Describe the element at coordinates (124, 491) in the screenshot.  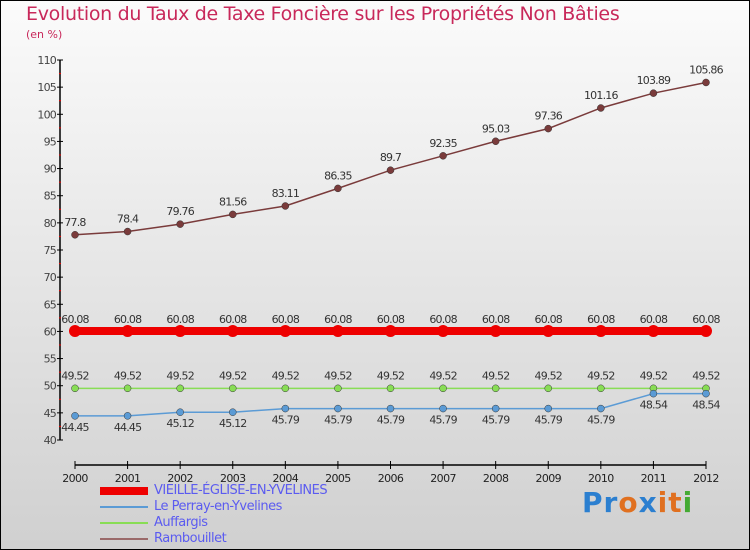
I see `legend-swatch-vieille-eglise` at that location.